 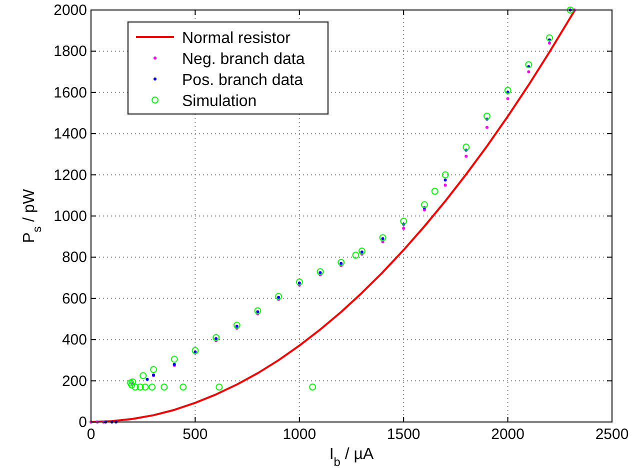 I want to click on y-tick-label: 400, so click(x=74, y=340).